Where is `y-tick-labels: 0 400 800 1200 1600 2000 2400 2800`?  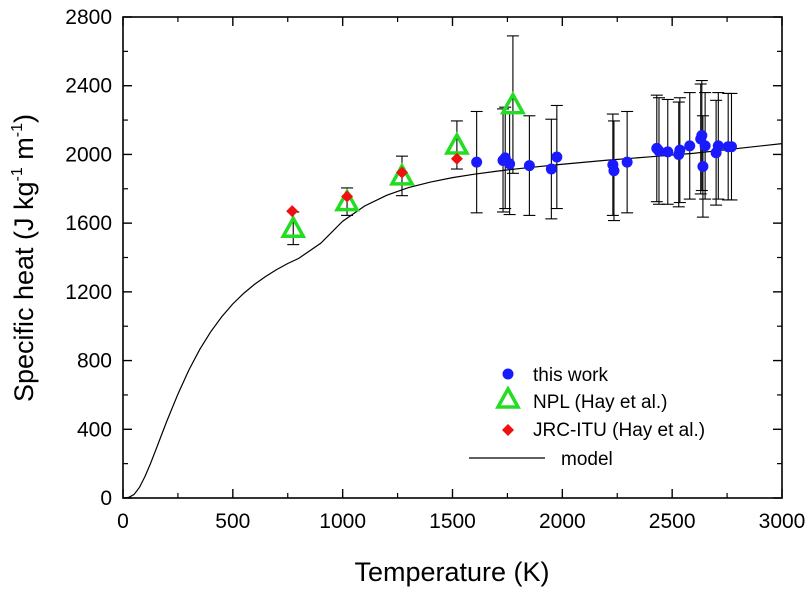
y-tick-labels: 0 400 800 1200 1600 2000 2400 2800 is located at coordinates (88, 258).